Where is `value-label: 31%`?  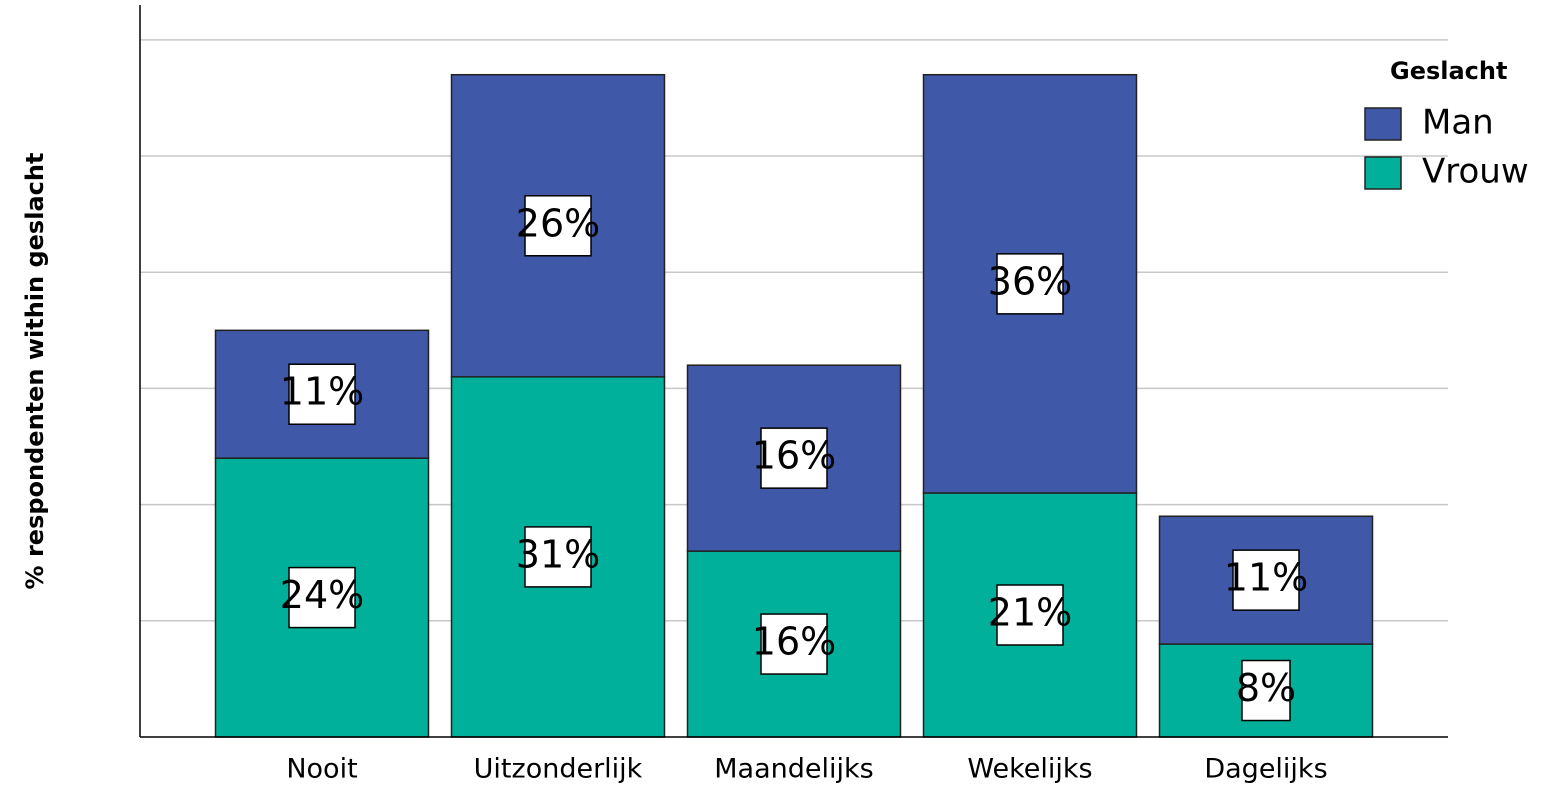 value-label: 31% is located at coordinates (558, 554).